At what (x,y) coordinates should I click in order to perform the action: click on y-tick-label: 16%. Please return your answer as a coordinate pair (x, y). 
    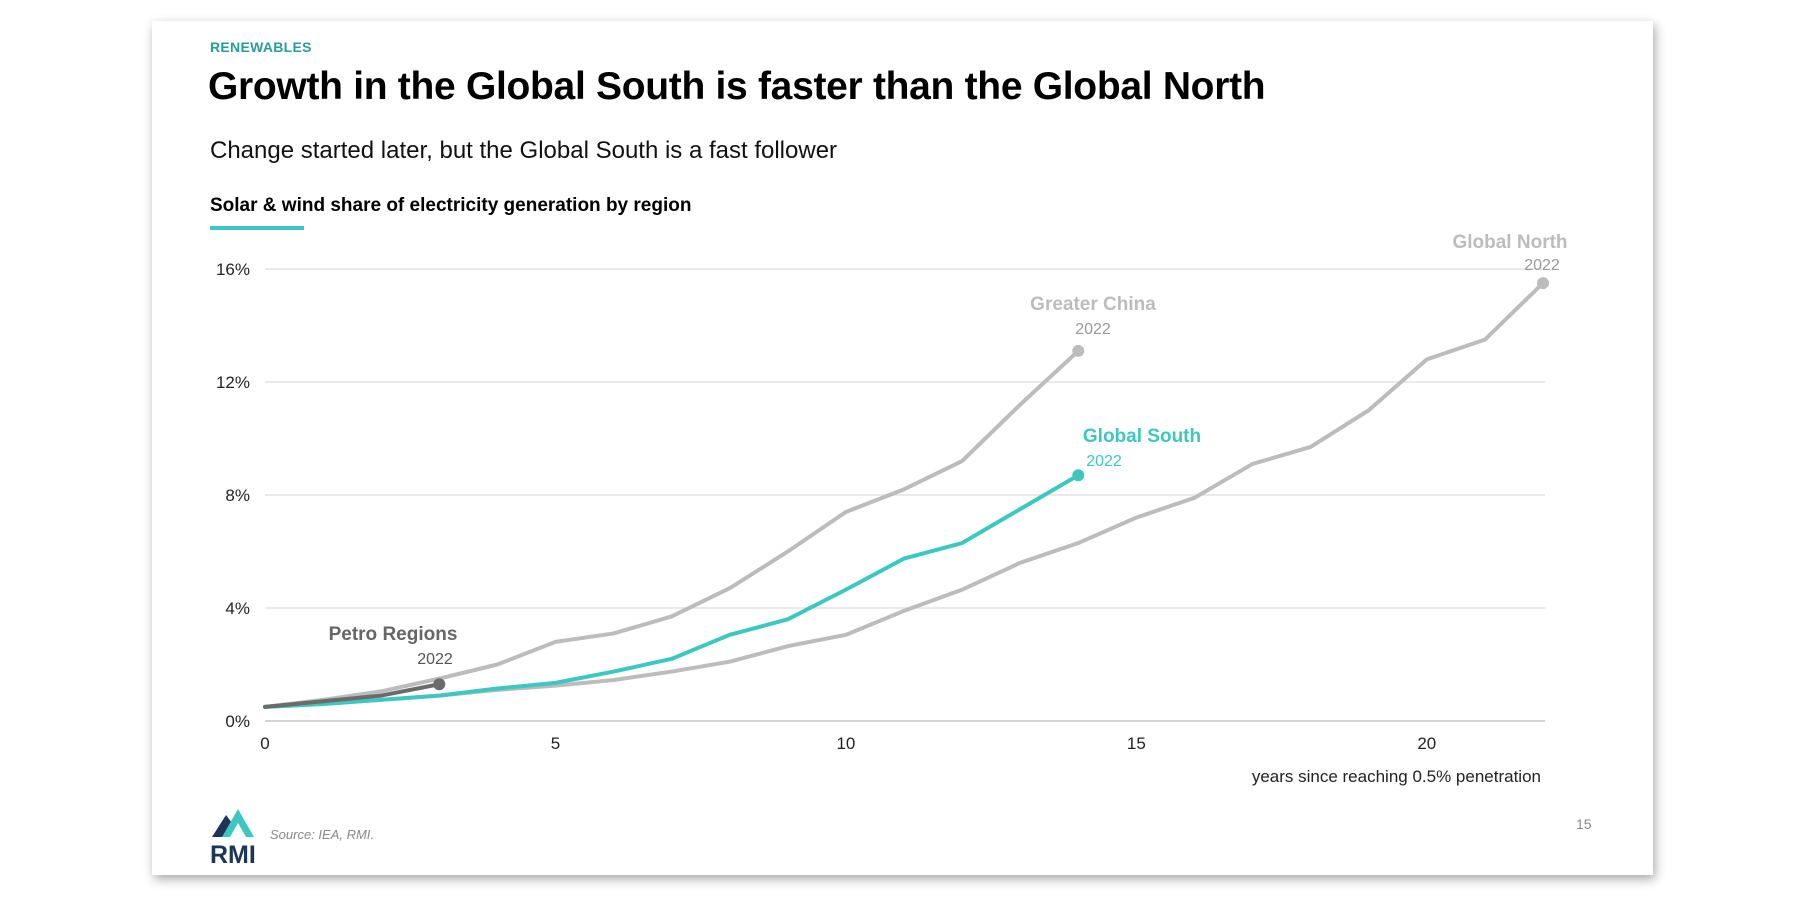
    Looking at the image, I should click on (233, 269).